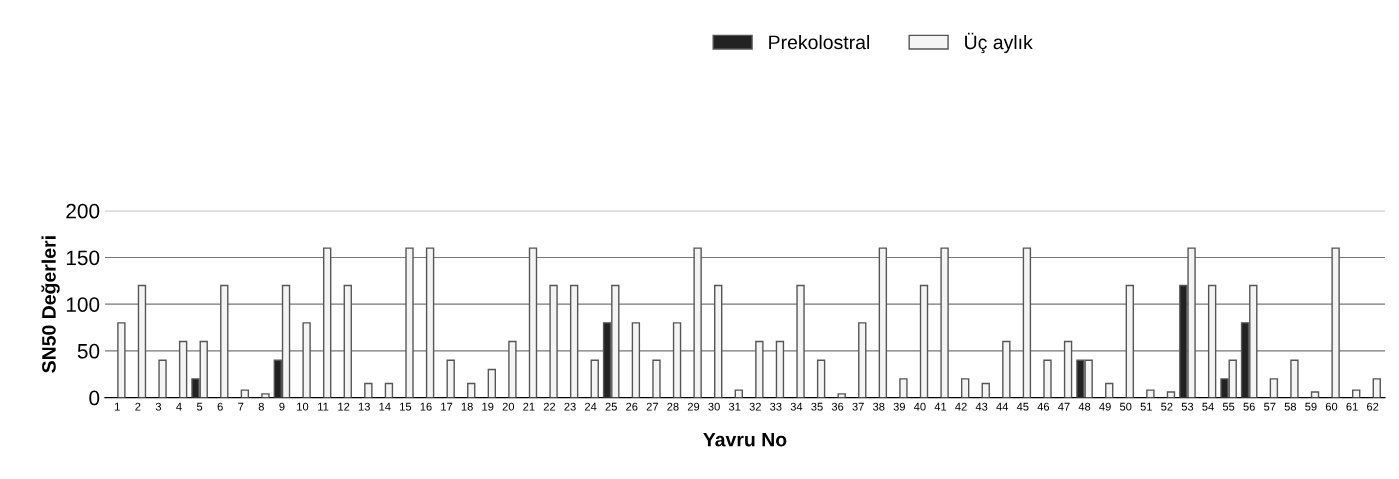 The width and height of the screenshot is (1399, 479). I want to click on legend-label: Prekolostral, so click(819, 42).